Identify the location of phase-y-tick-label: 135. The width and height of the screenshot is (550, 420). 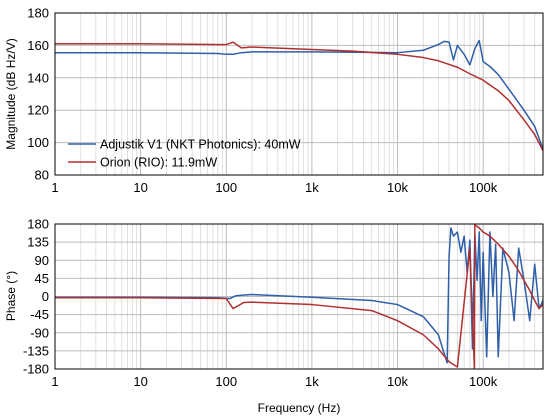
(38, 242).